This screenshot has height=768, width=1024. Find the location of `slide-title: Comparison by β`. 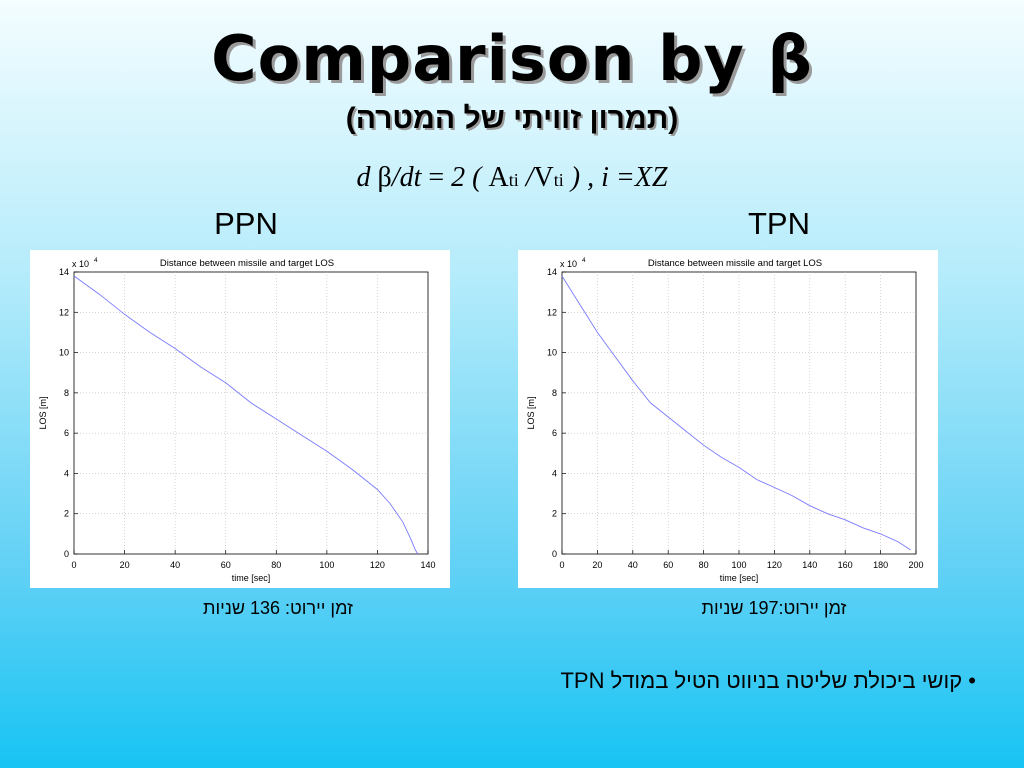

slide-title: Comparison by β is located at coordinates (512, 58).